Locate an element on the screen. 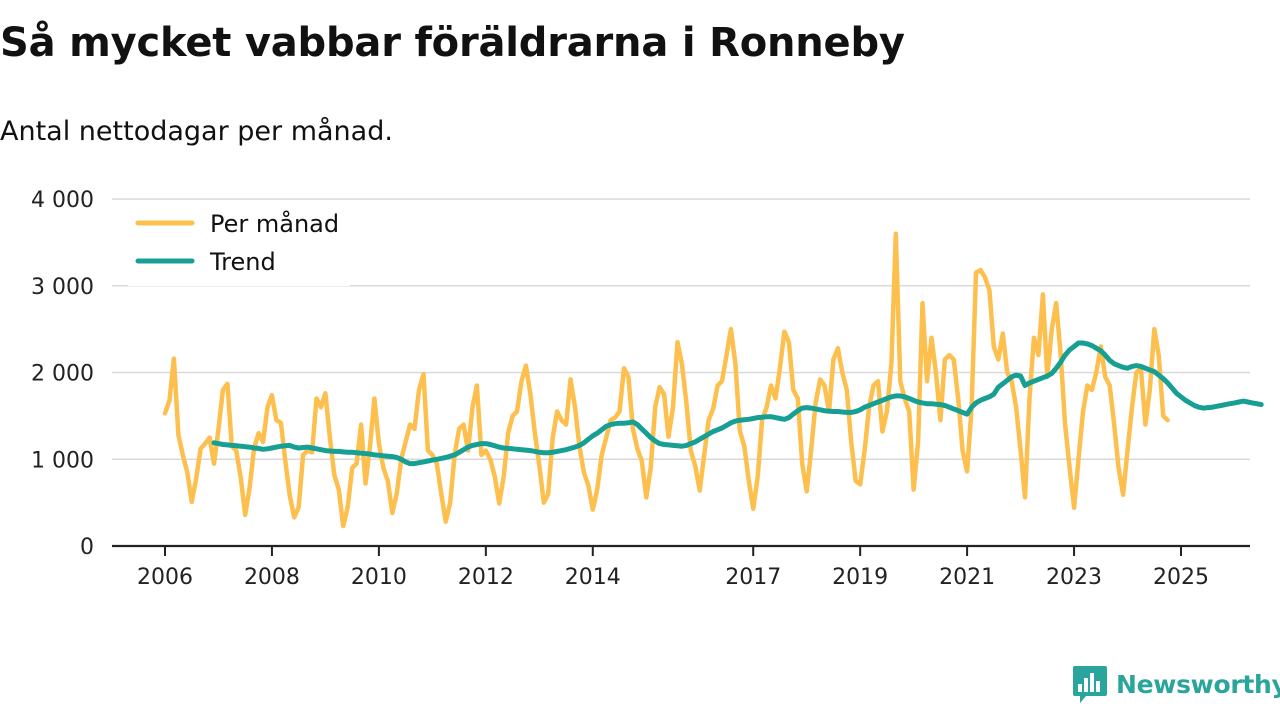 This screenshot has width=1280, height=720. newsworthy-logo-icon is located at coordinates (1090, 684).